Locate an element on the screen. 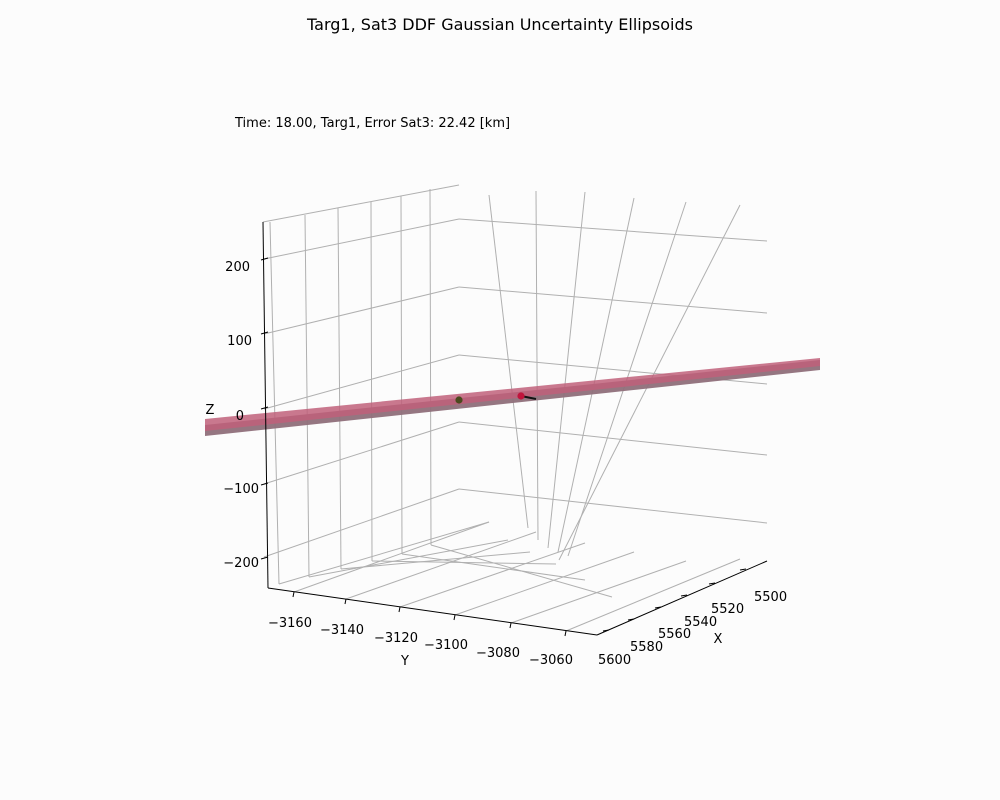 The height and width of the screenshot is (800, 1000). x-axis-line is located at coordinates (682, 598).